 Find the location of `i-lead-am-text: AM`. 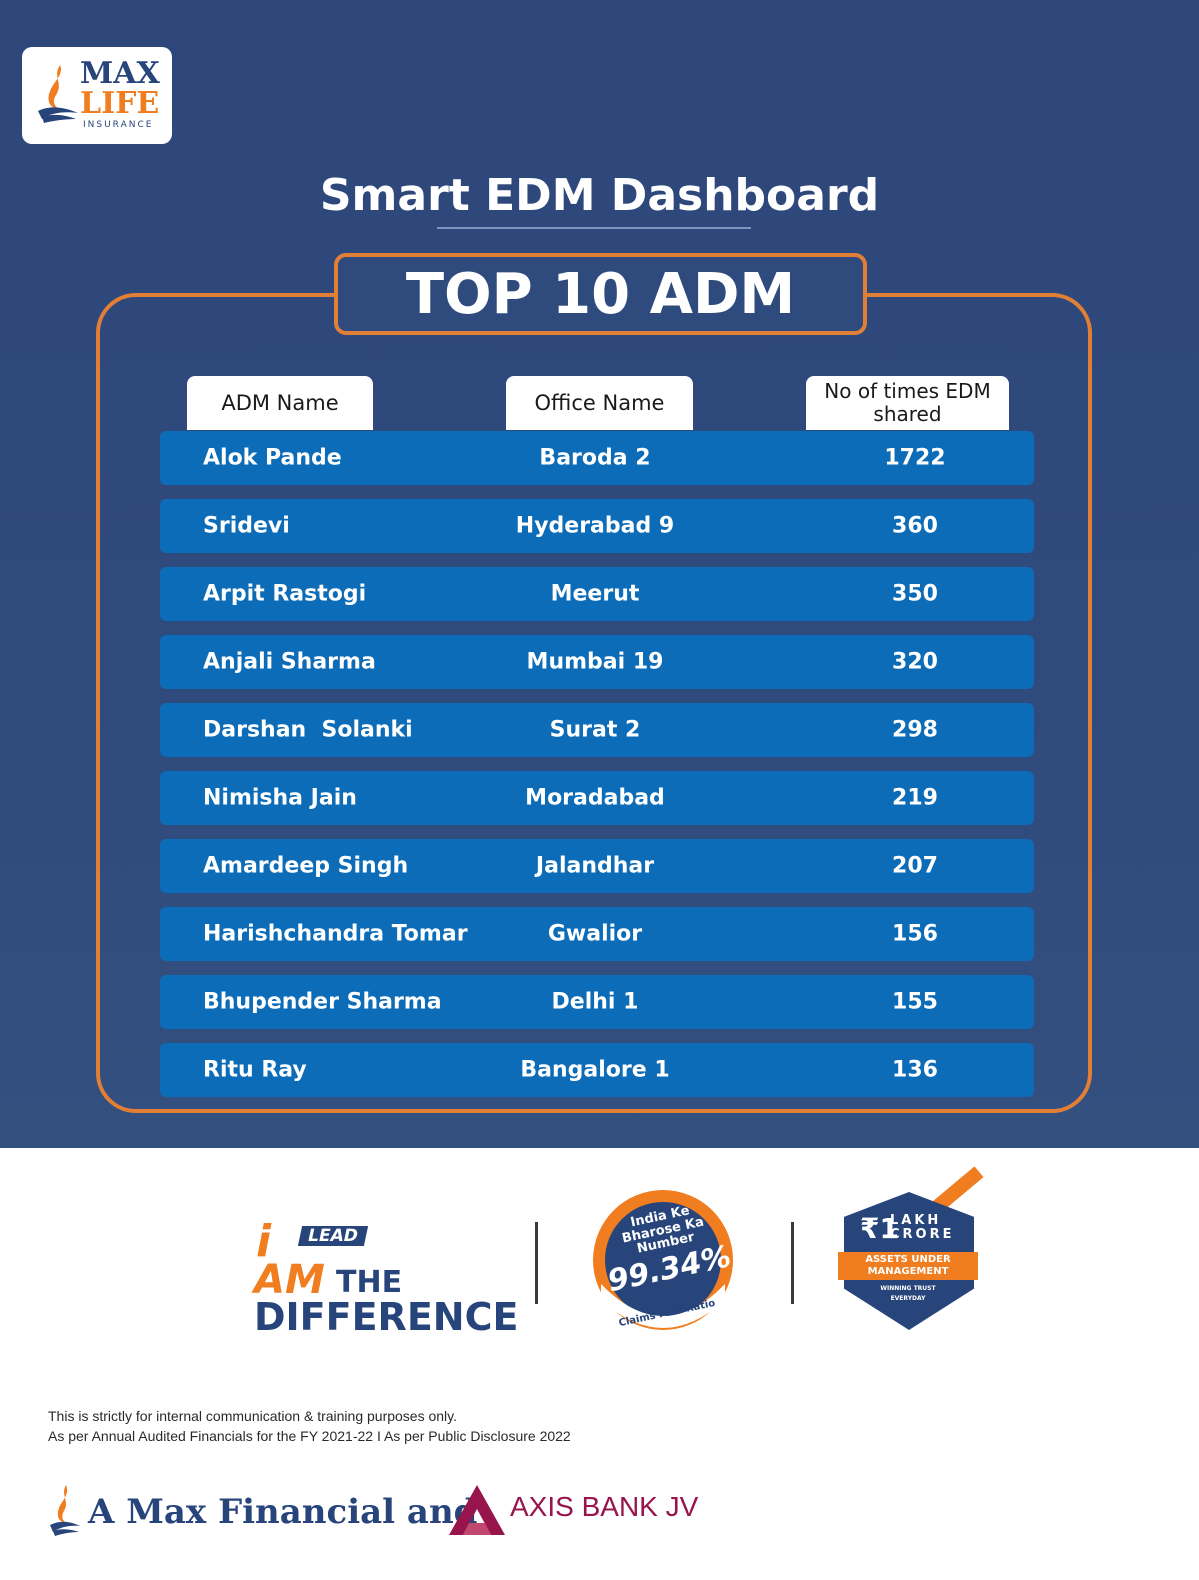

i-lead-am-text: AM is located at coordinates (289, 1280).